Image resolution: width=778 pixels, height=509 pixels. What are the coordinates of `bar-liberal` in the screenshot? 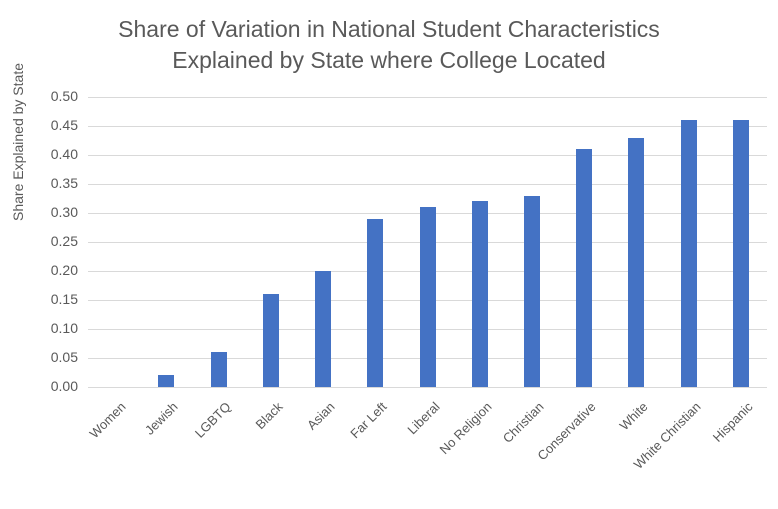 It's located at (427, 297).